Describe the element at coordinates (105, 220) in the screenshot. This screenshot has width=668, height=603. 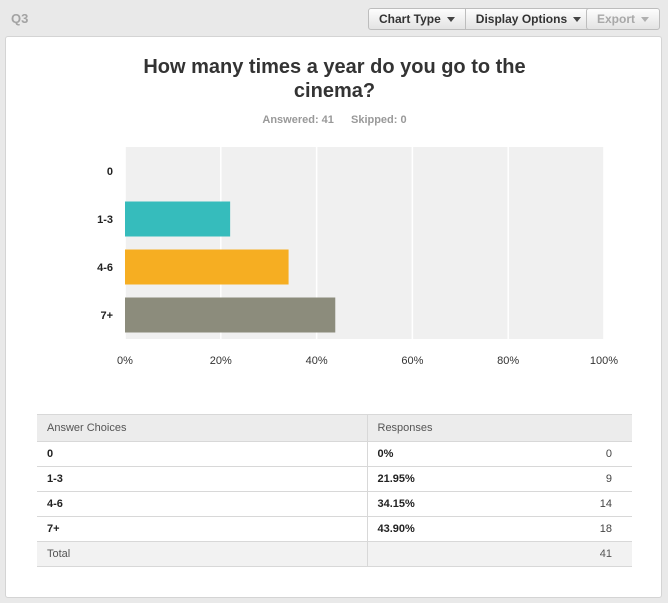
I see `y-tick-label: 1-3` at that location.